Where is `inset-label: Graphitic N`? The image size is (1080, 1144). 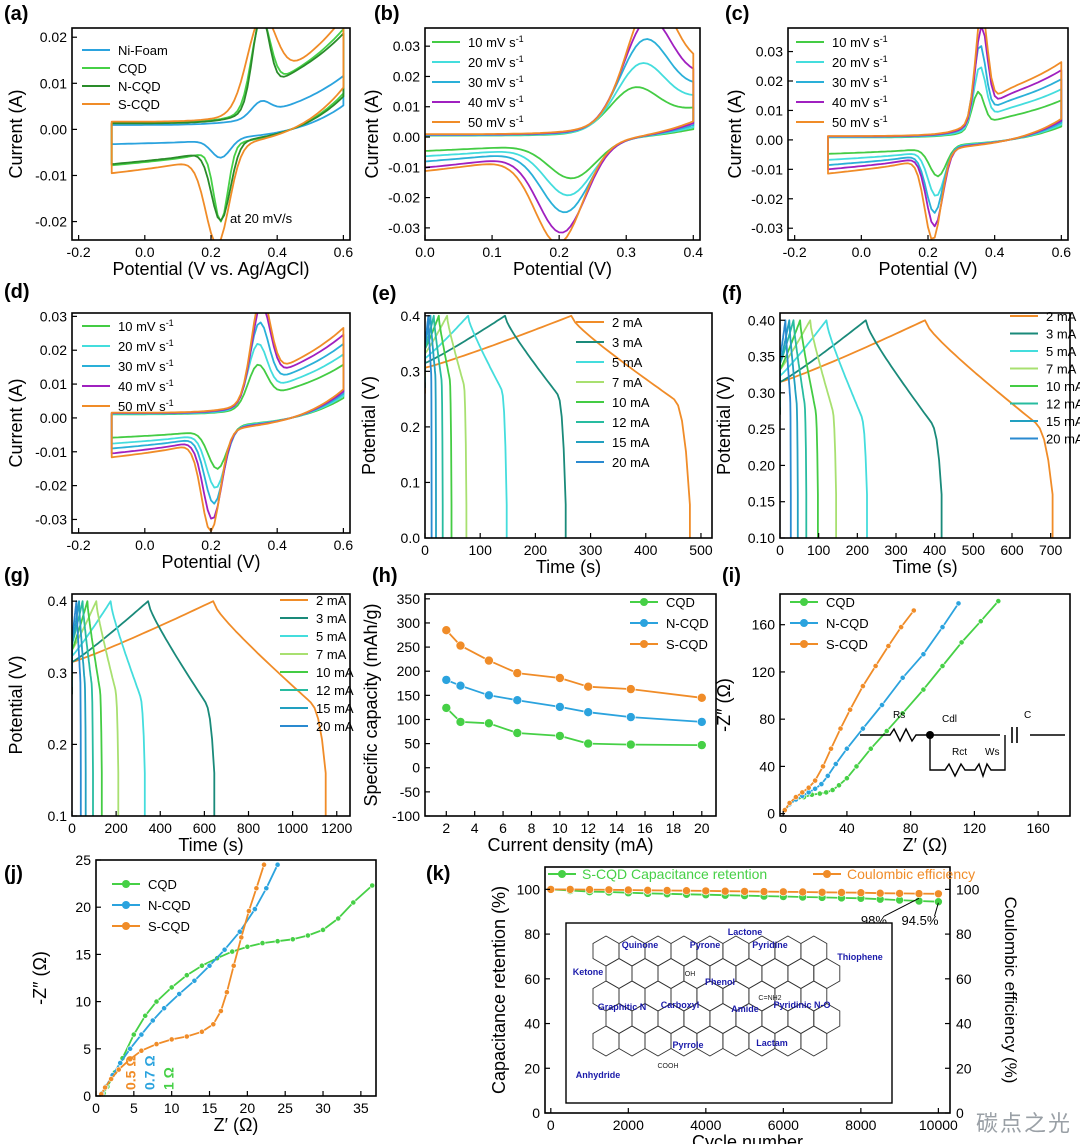 inset-label: Graphitic N is located at coordinates (622, 1007).